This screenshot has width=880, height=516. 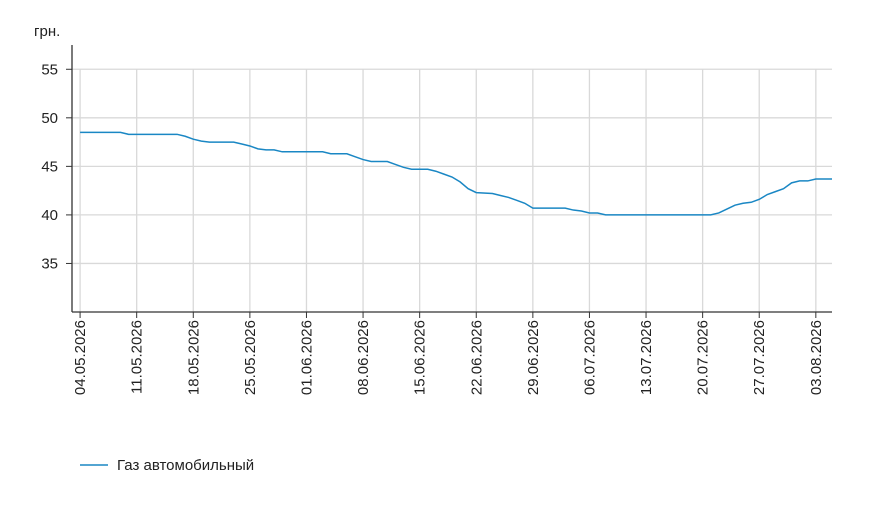 What do you see at coordinates (49, 263) in the screenshot?
I see `y-tick-label: 35` at bounding box center [49, 263].